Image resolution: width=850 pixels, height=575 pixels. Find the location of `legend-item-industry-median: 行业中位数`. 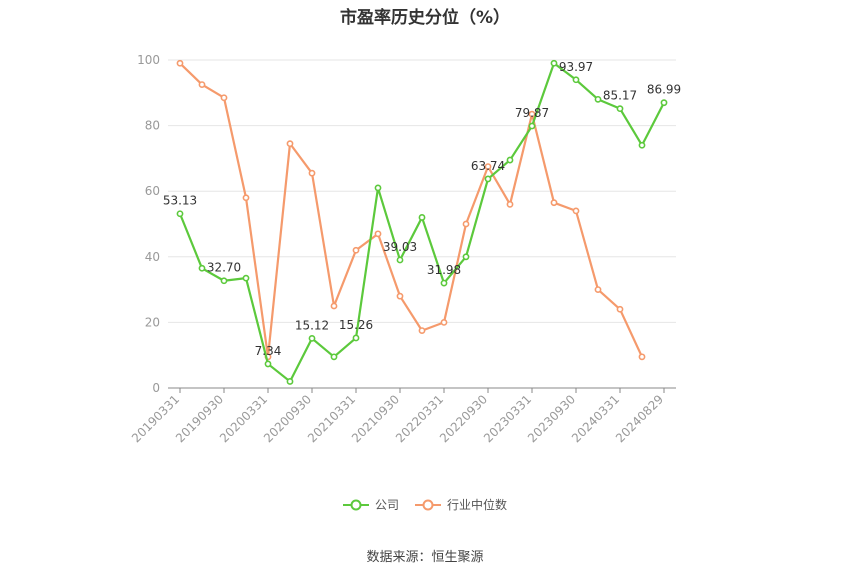

legend-item-industry-median: 行业中位数 is located at coordinates (461, 504).